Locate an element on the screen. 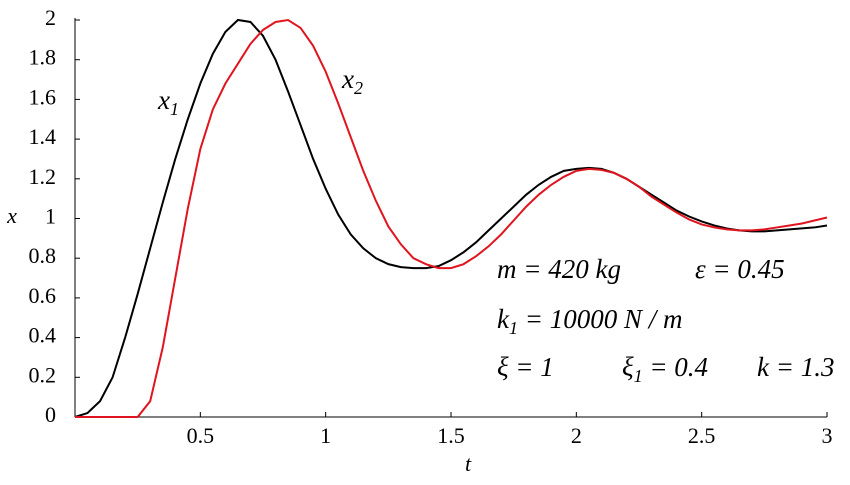 The width and height of the screenshot is (850, 485). annotation-text: k is located at coordinates (503, 319).